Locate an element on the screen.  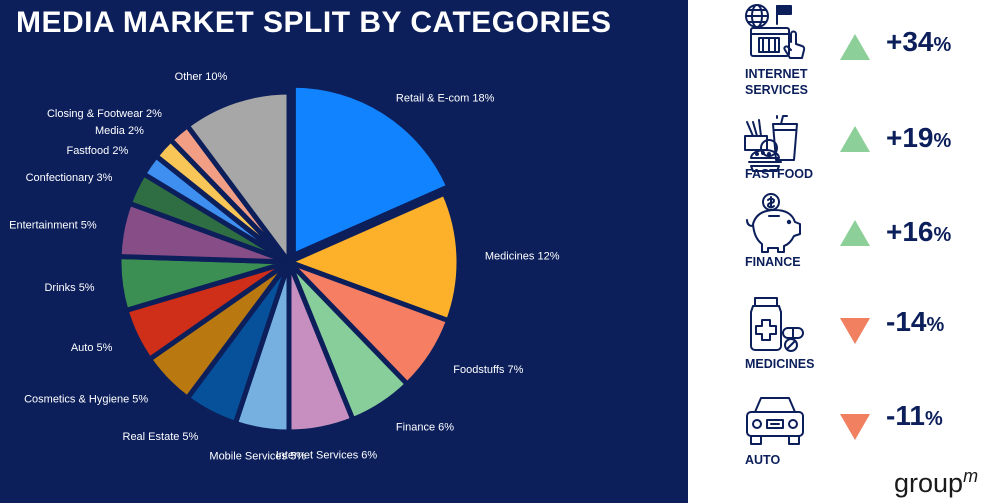
slice-label: Mobile Services 5% is located at coordinates (257, 456).